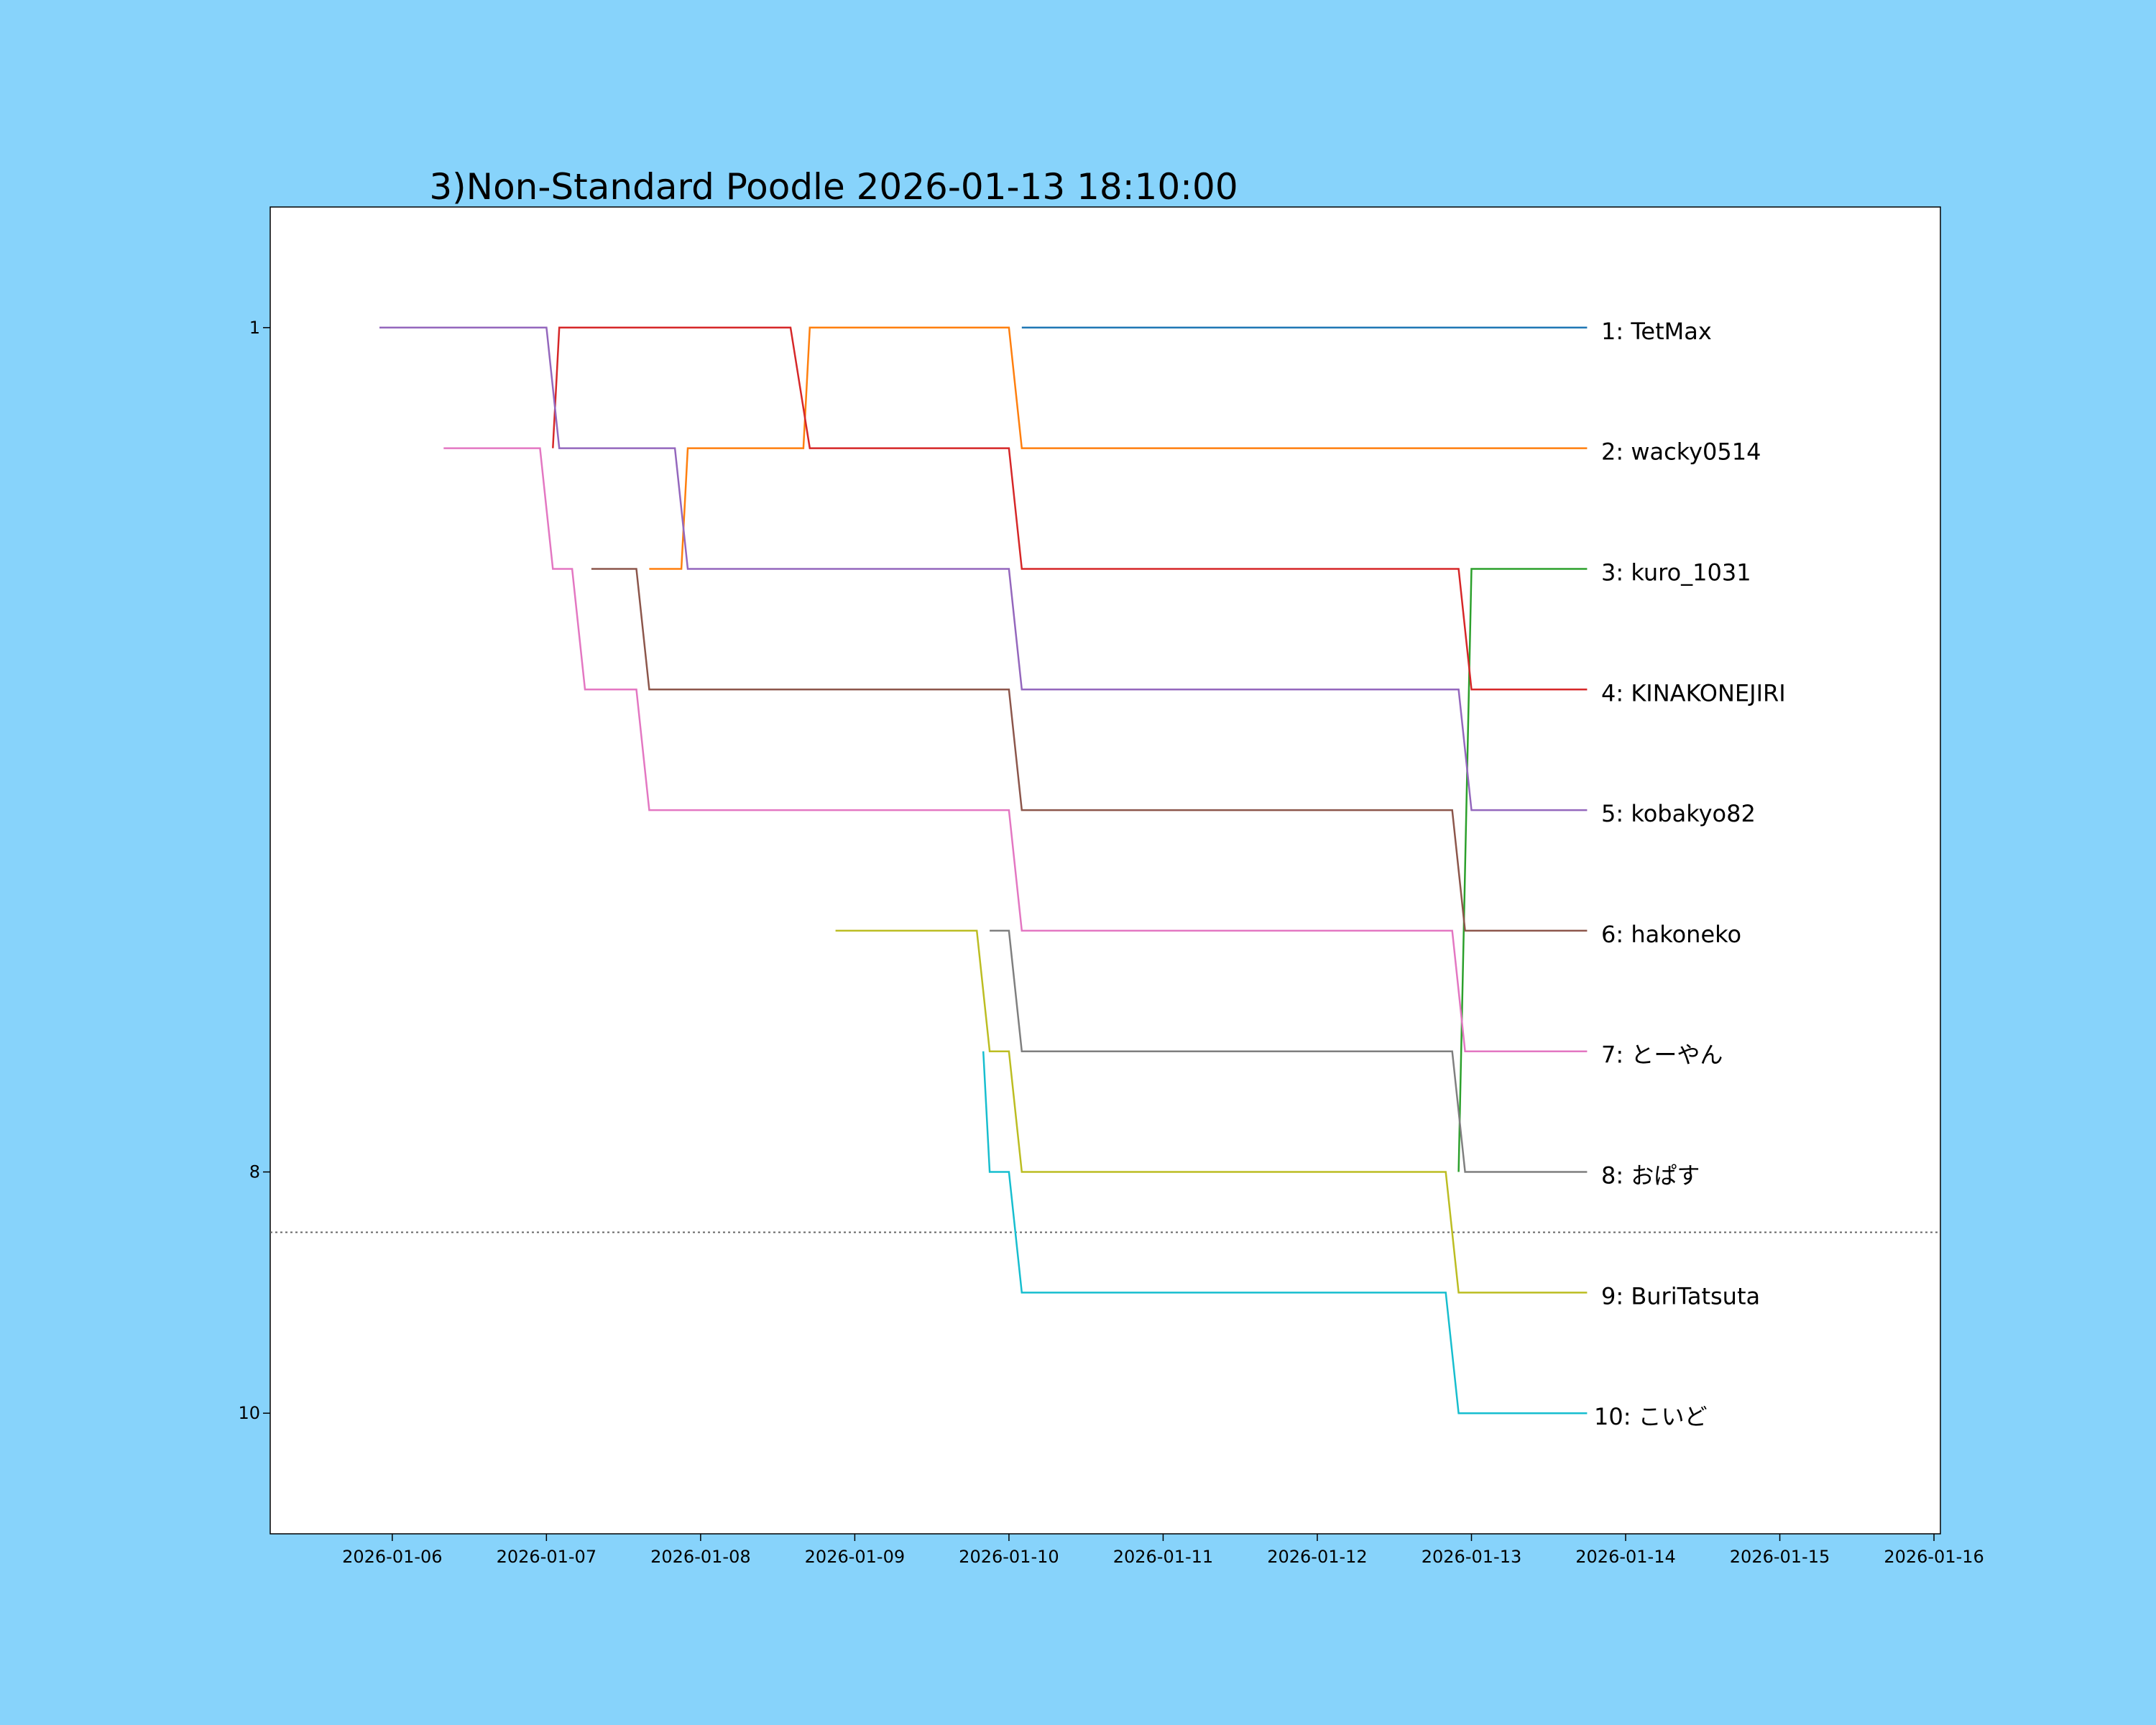  I want to click on x-tick-label-1: 2026-01-07, so click(546, 1557).